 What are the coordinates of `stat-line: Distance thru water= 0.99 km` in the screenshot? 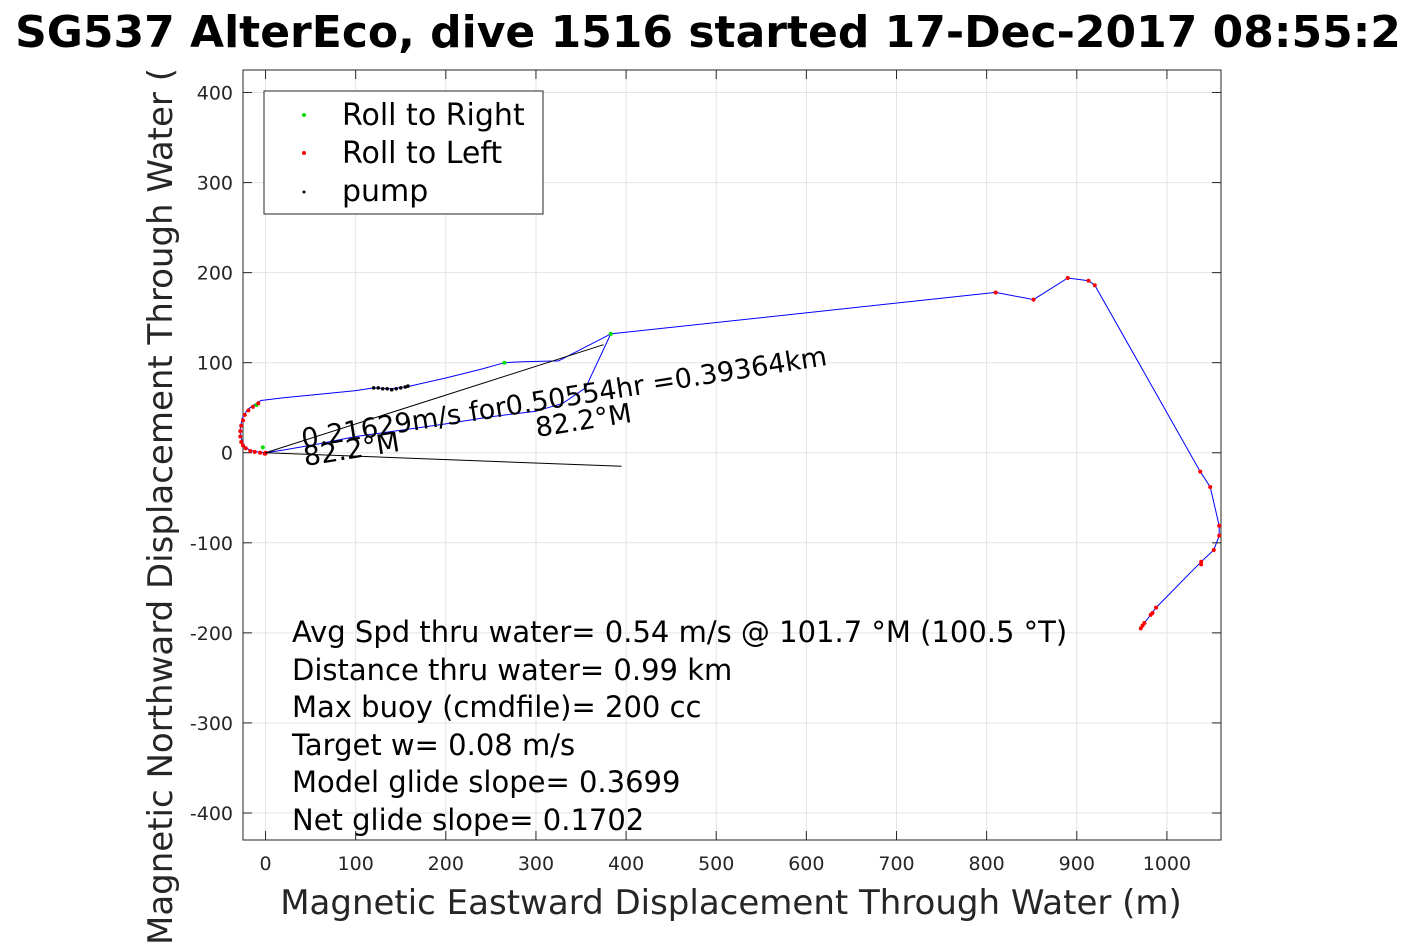 It's located at (512, 670).